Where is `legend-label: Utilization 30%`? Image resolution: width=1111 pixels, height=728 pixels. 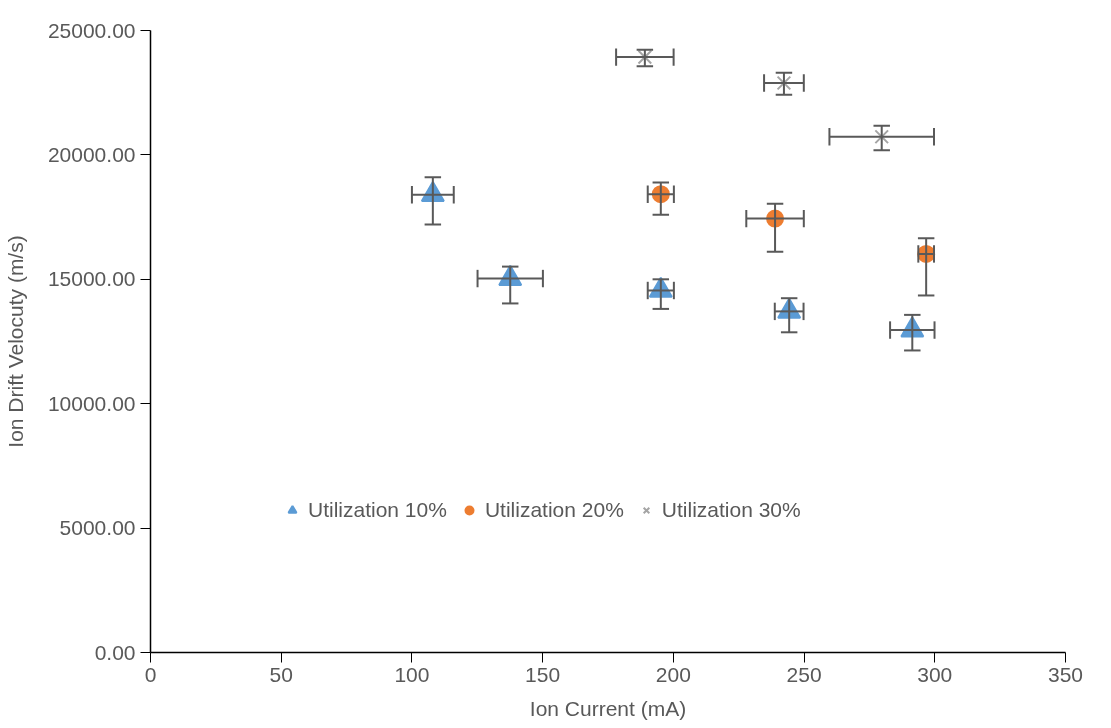
legend-label: Utilization 30% is located at coordinates (731, 510).